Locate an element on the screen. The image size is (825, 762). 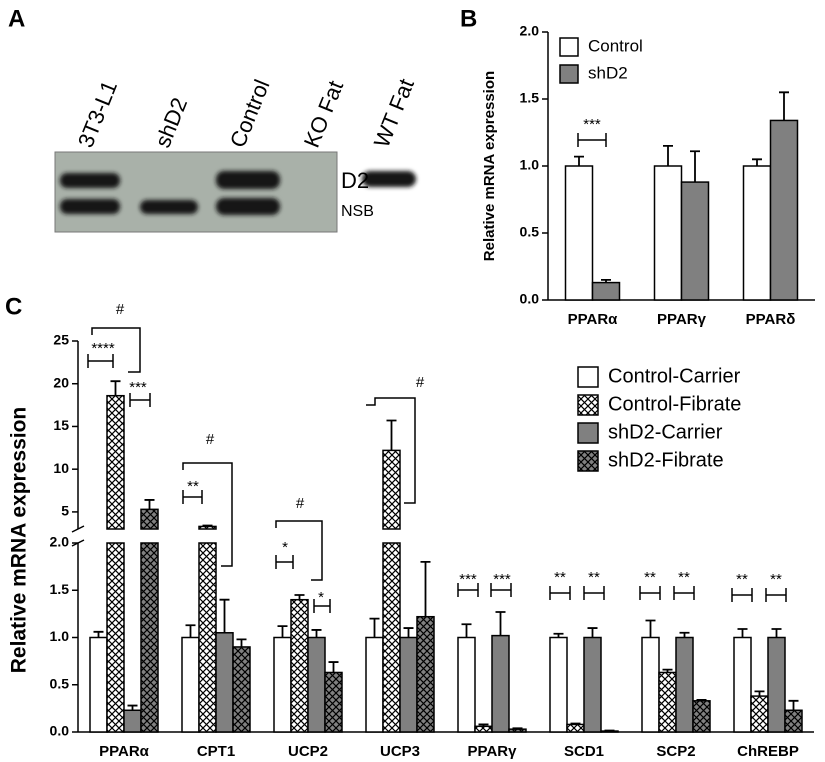
y-tick-label: 1.0 is located at coordinates (60, 636).